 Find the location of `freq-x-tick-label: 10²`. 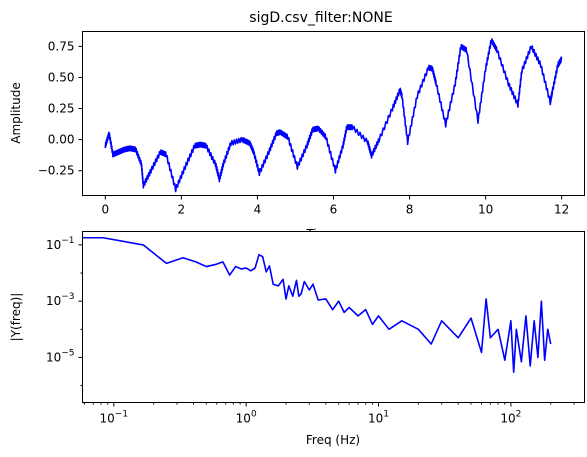

freq-x-tick-label: 10² is located at coordinates (510, 418).